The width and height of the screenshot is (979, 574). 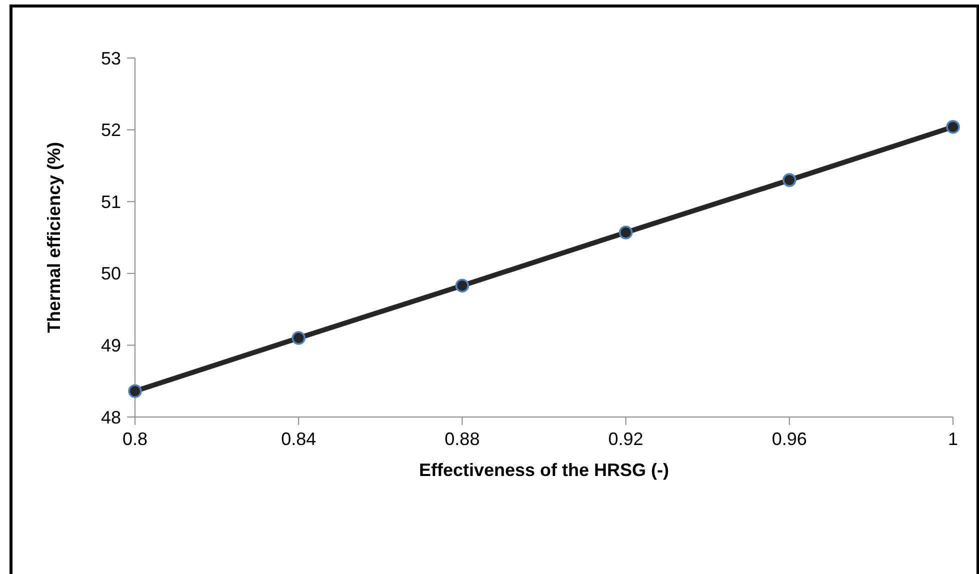 I want to click on y-tick-label: 48, so click(x=110, y=417).